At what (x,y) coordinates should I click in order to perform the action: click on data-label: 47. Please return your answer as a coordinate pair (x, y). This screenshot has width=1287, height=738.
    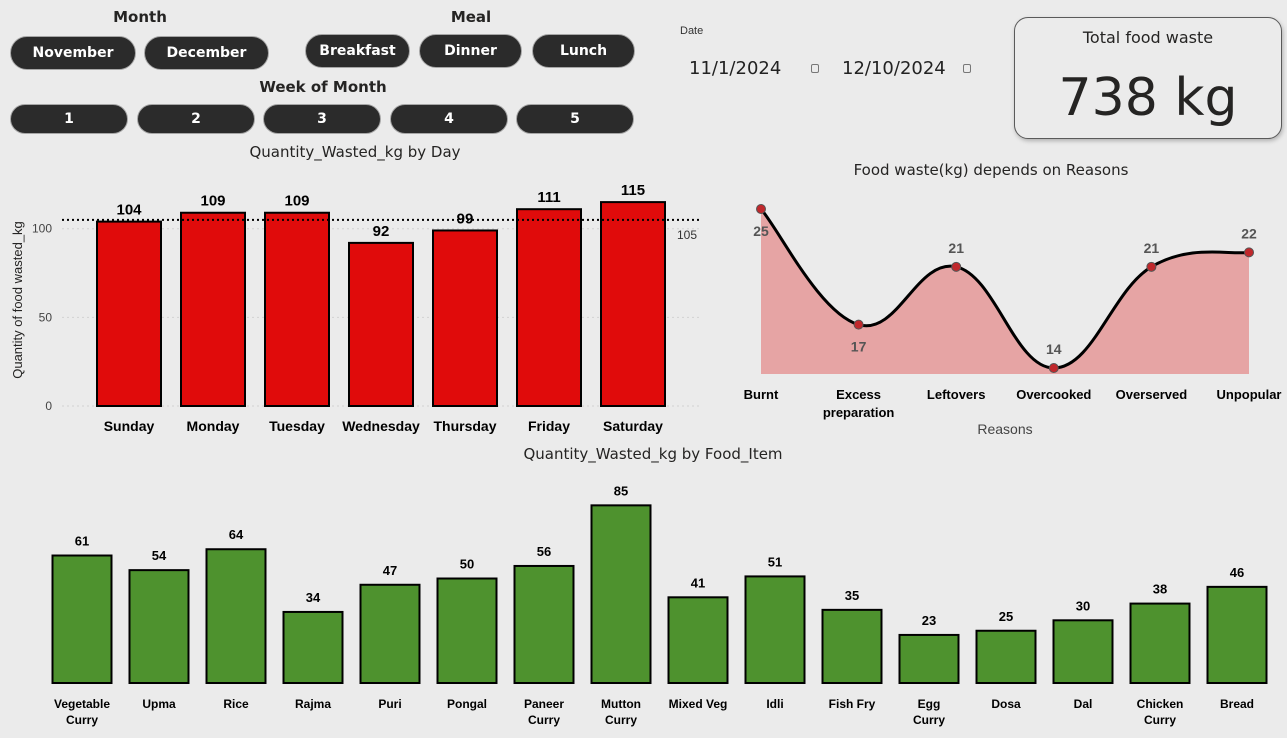
    Looking at the image, I should click on (390, 570).